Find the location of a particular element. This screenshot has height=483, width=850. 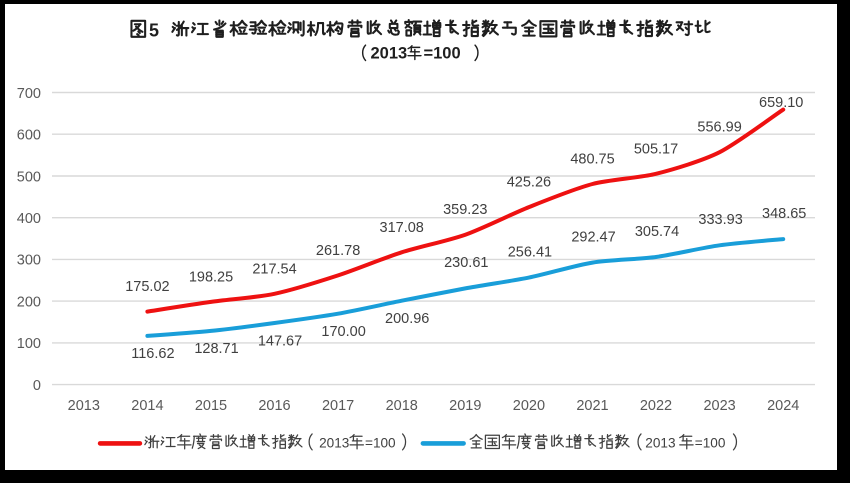

svg-text: 2018 is located at coordinates (402, 406).